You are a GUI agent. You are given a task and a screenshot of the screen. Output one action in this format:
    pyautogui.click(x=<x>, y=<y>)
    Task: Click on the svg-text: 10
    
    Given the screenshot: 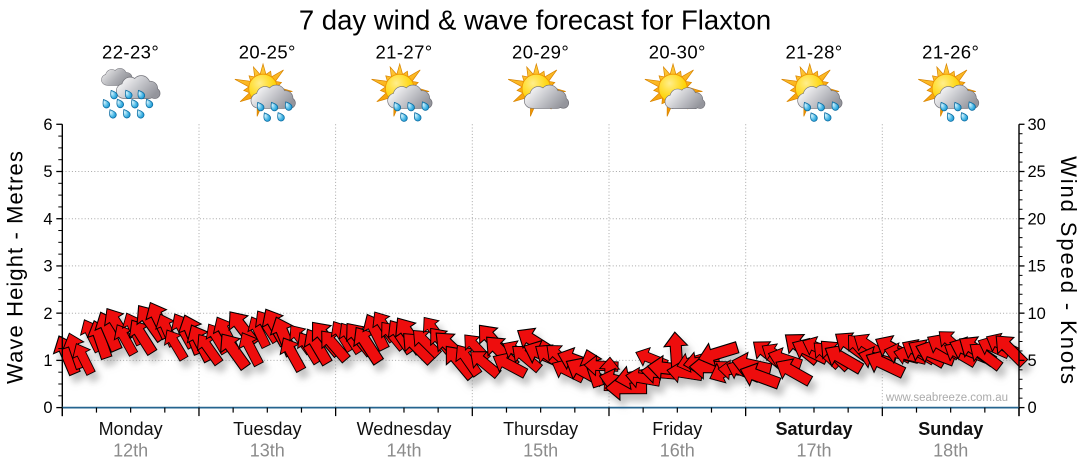 What is the action you would take?
    pyautogui.click(x=1037, y=314)
    